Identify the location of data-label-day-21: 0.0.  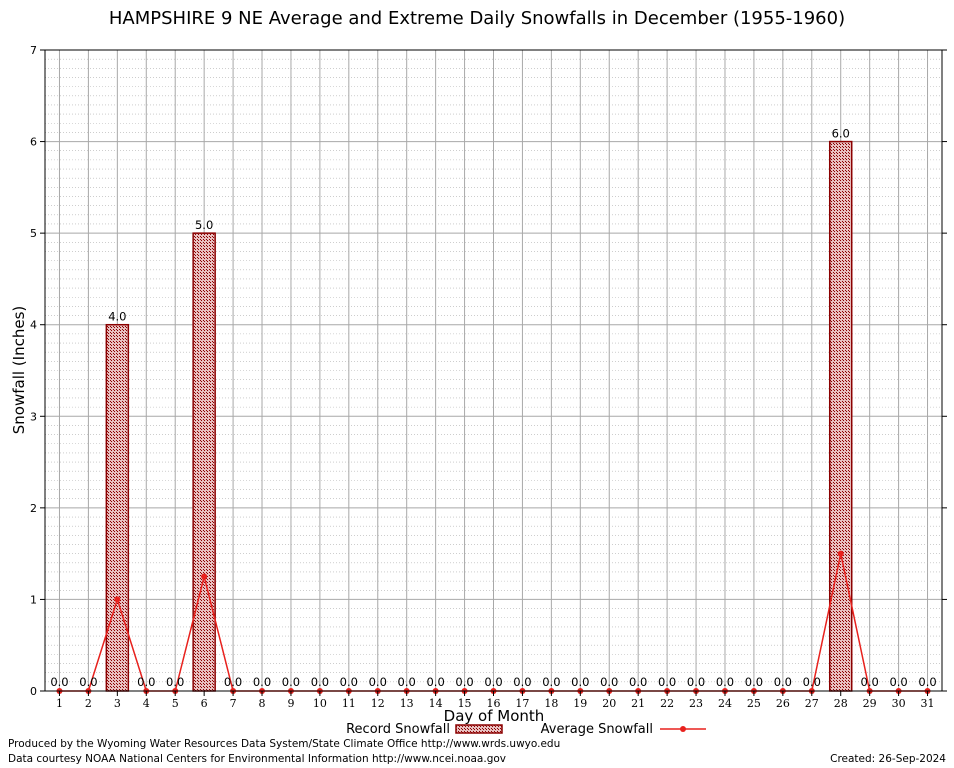
(638, 682).